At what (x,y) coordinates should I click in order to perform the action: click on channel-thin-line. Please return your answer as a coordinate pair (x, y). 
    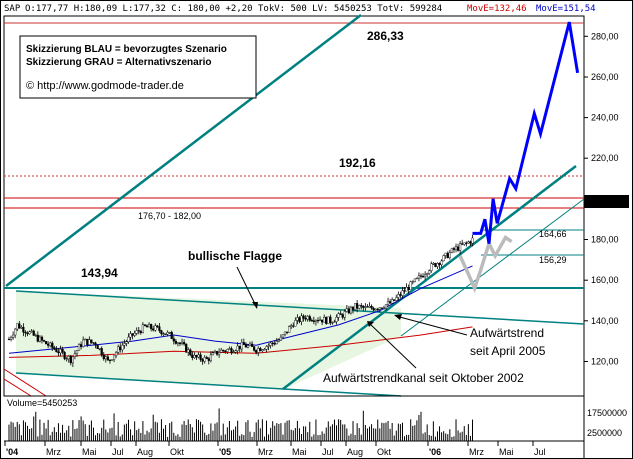
    Looking at the image, I should click on (492, 267).